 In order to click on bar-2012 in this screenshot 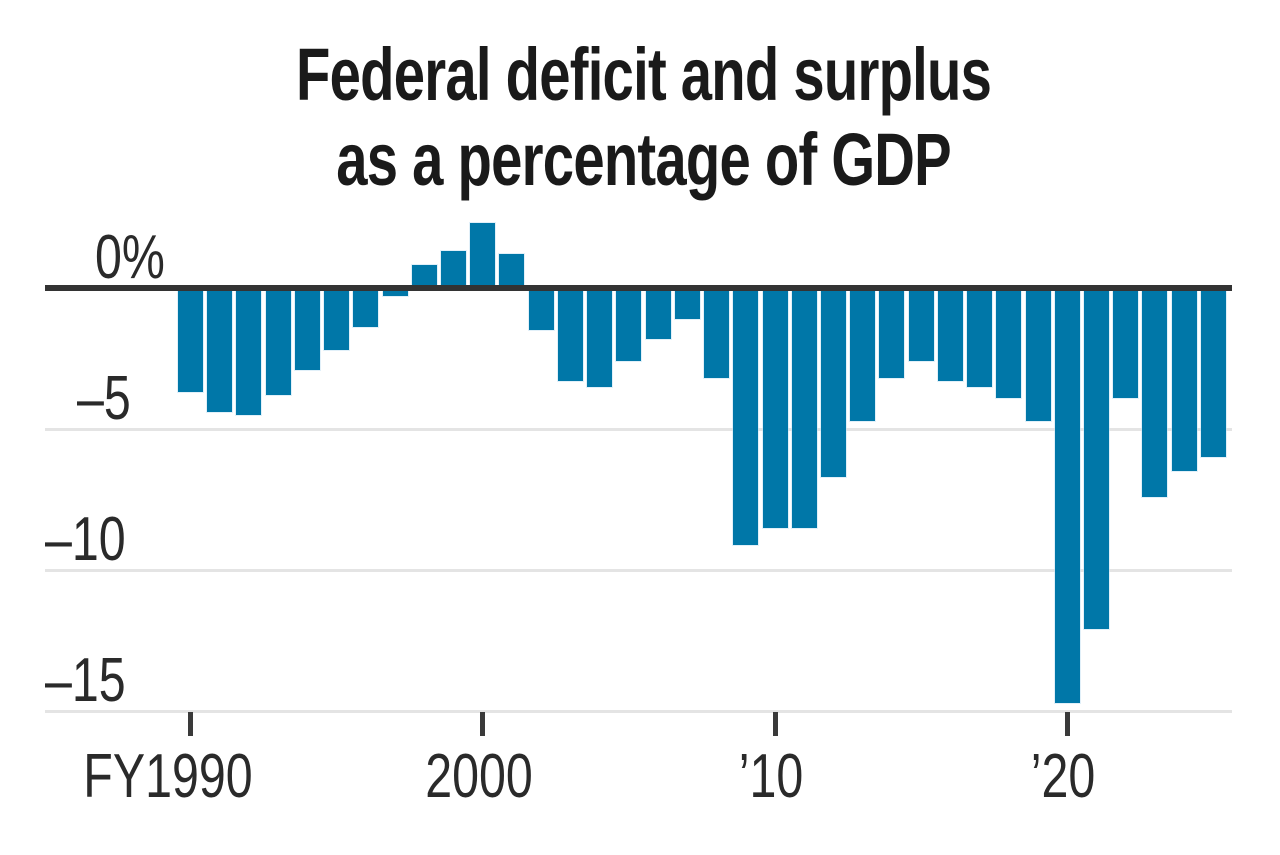, I will do `click(833, 382)`.